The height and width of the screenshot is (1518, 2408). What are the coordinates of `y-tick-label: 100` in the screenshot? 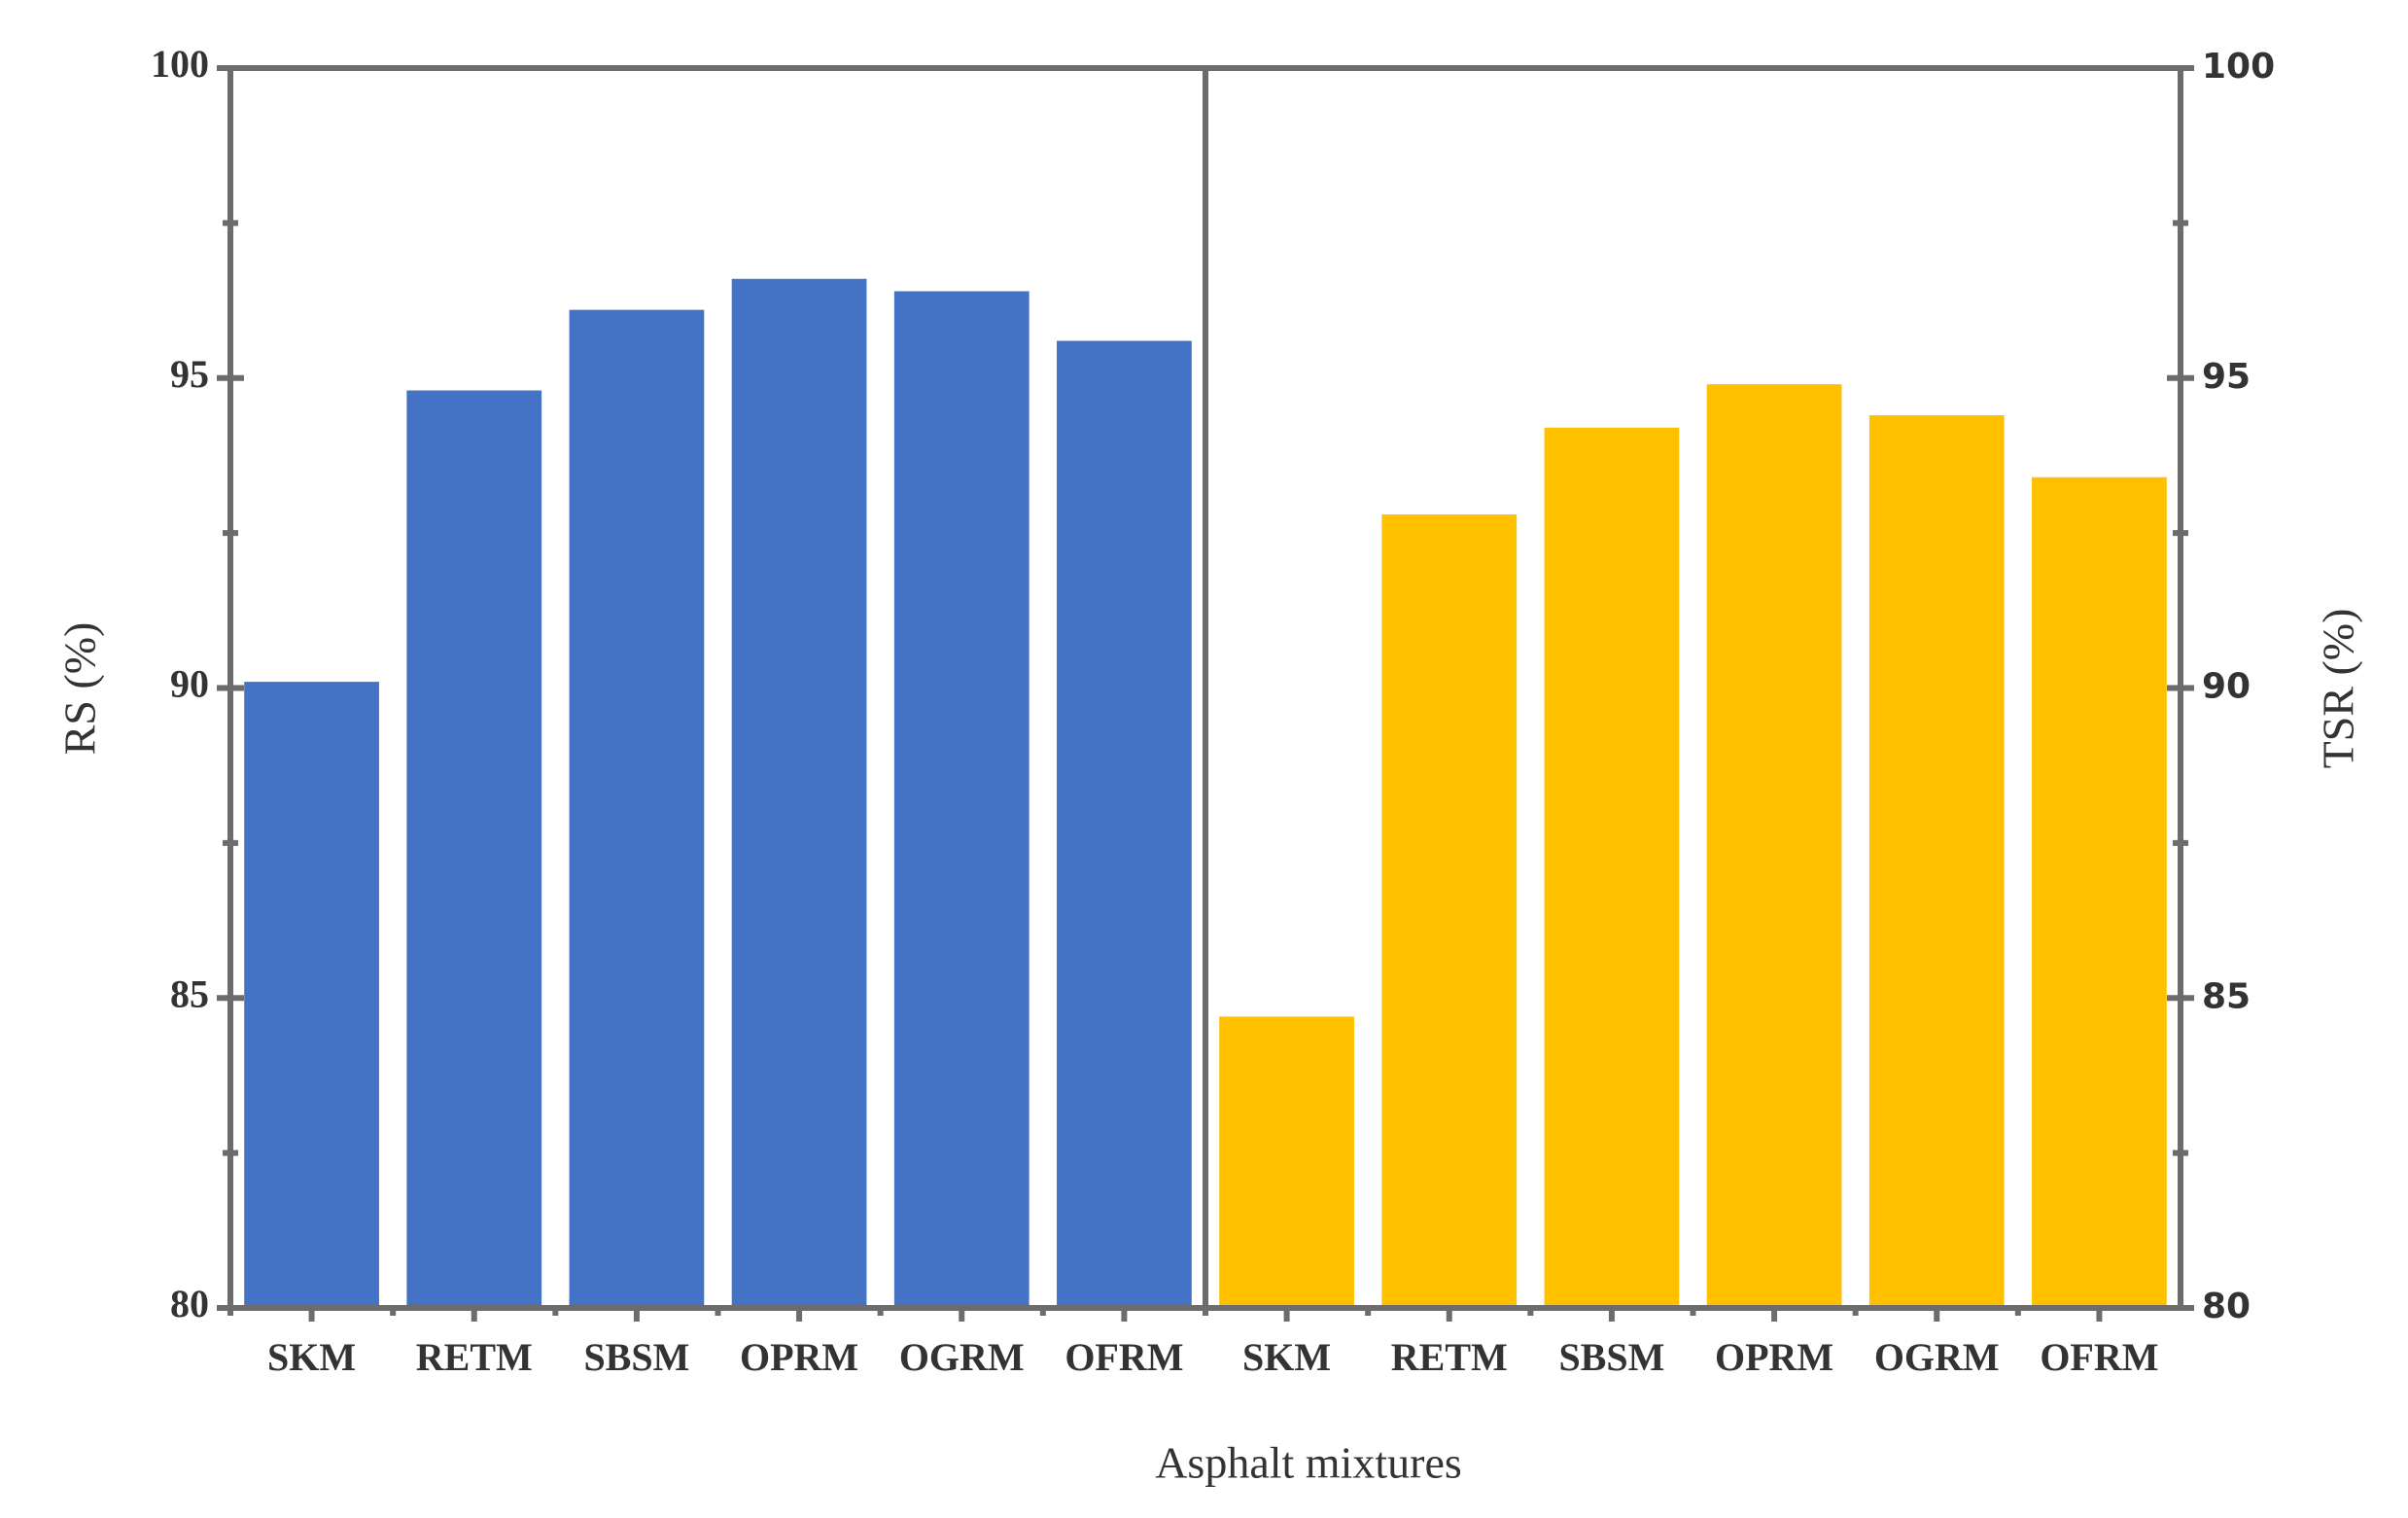 It's located at (180, 64).